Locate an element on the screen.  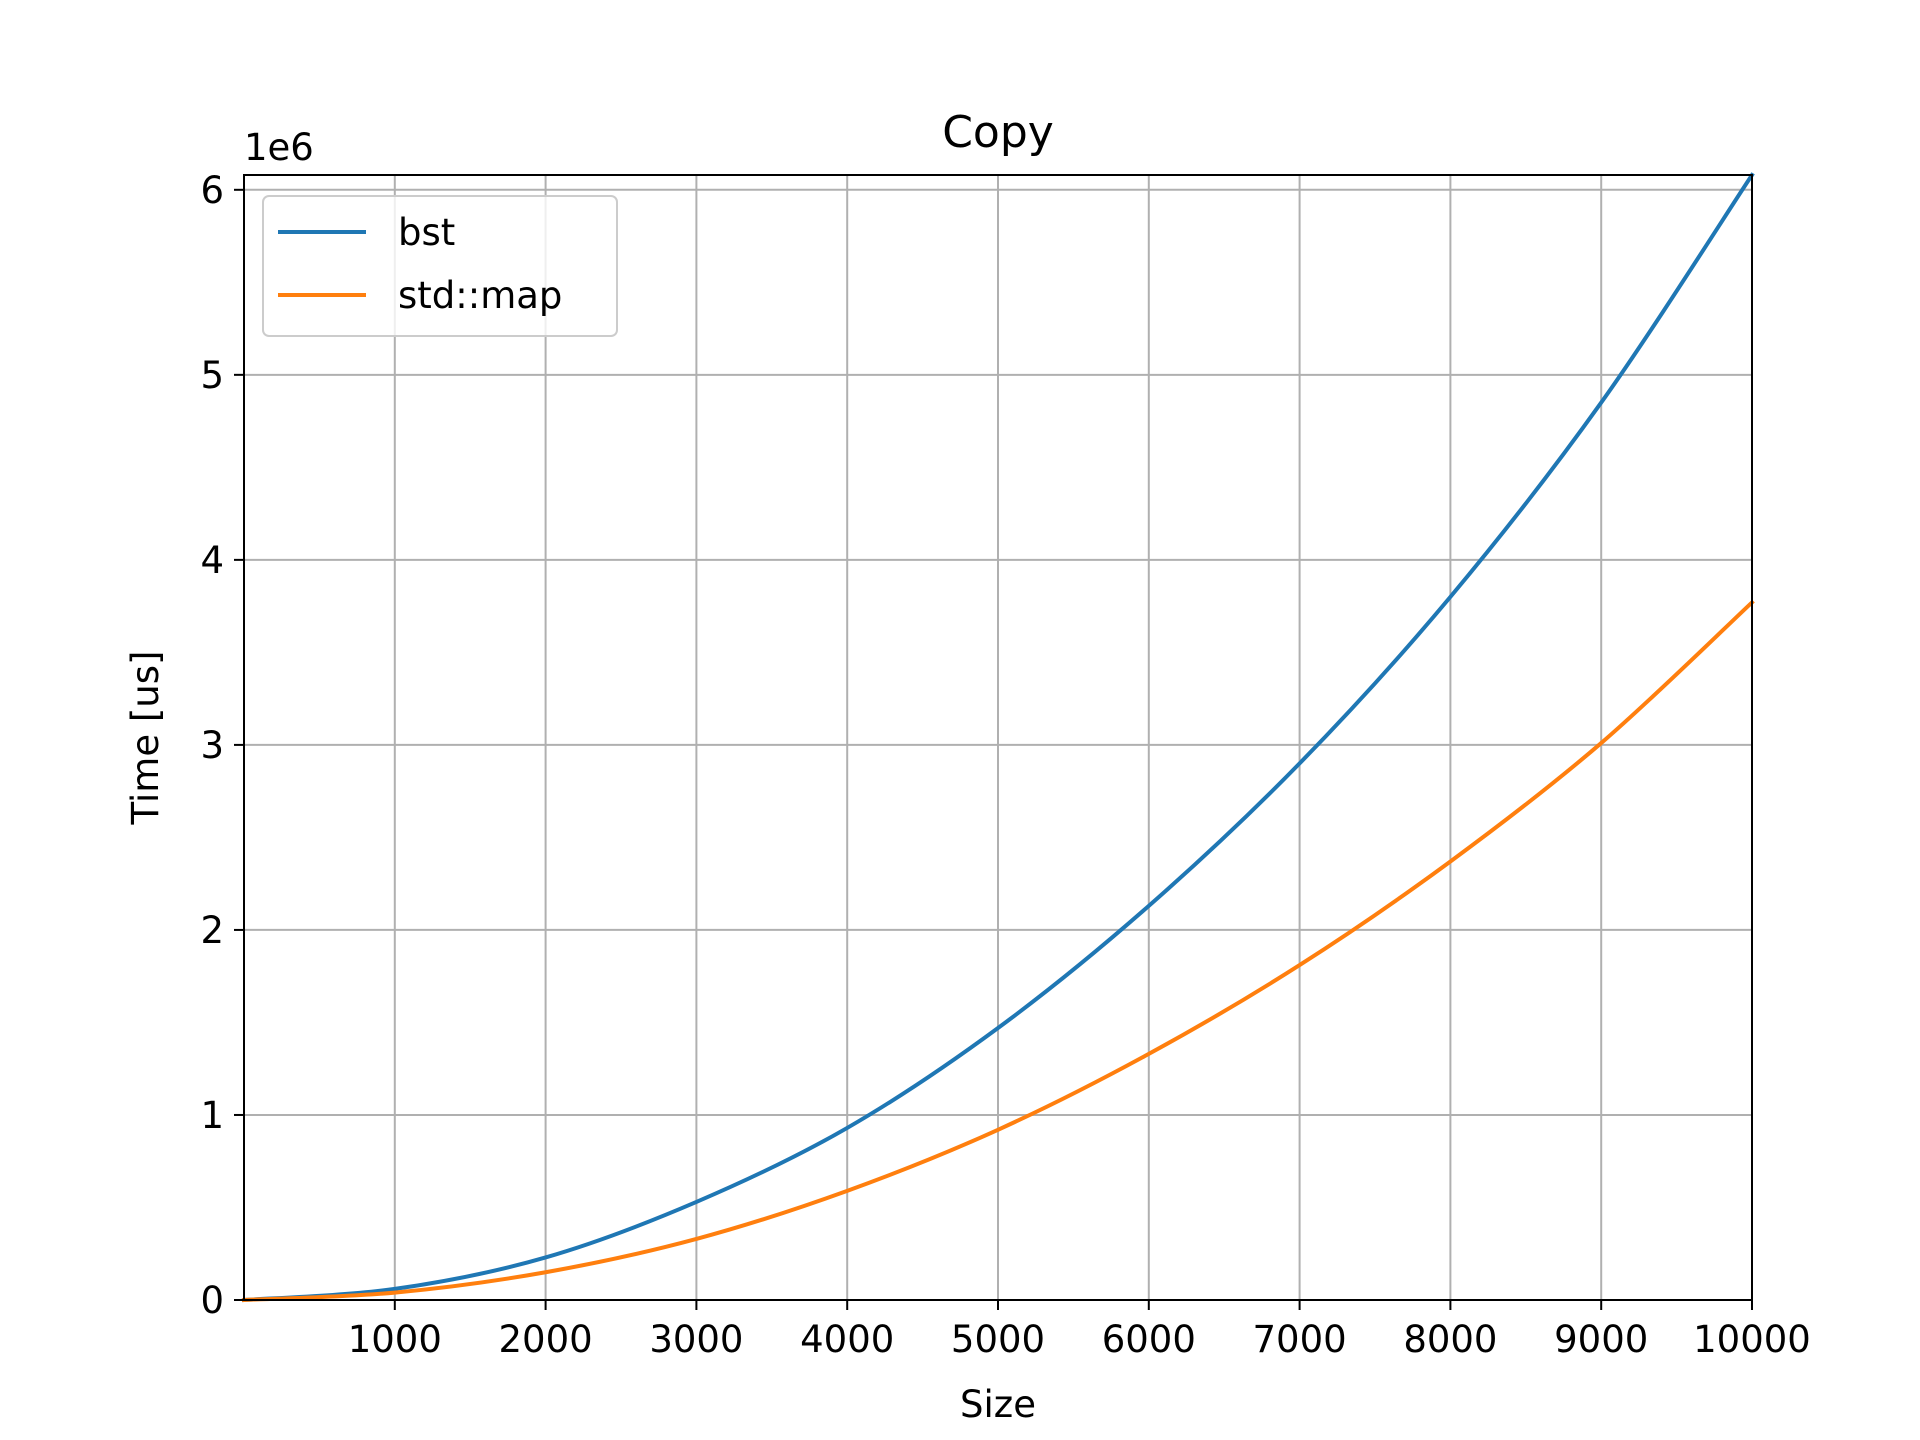
y-axis-label: Time [us] is located at coordinates (145, 738).